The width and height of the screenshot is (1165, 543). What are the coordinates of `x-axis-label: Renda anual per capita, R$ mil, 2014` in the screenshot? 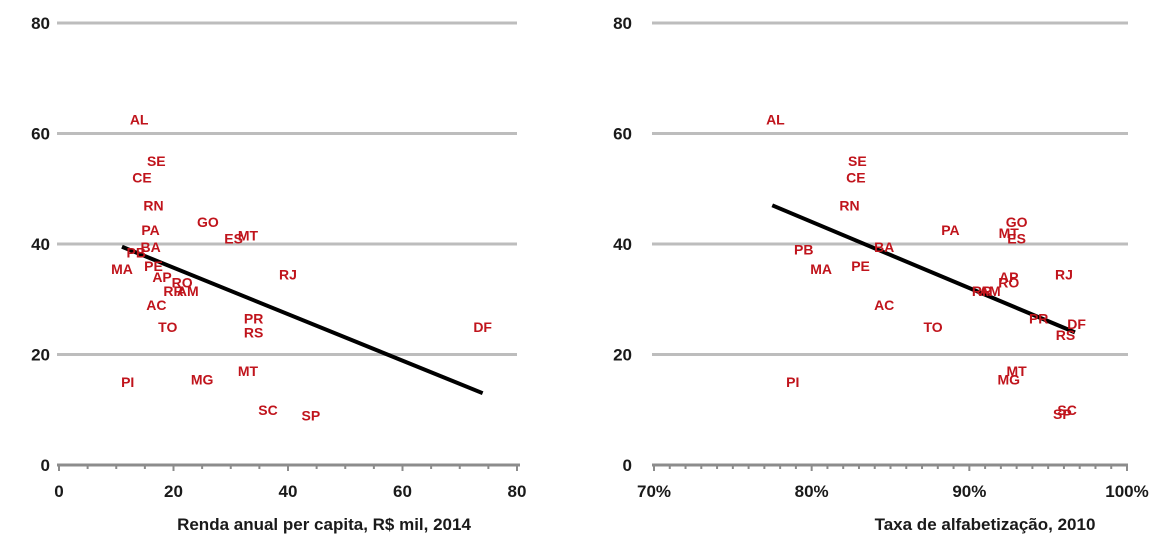 It's located at (324, 524).